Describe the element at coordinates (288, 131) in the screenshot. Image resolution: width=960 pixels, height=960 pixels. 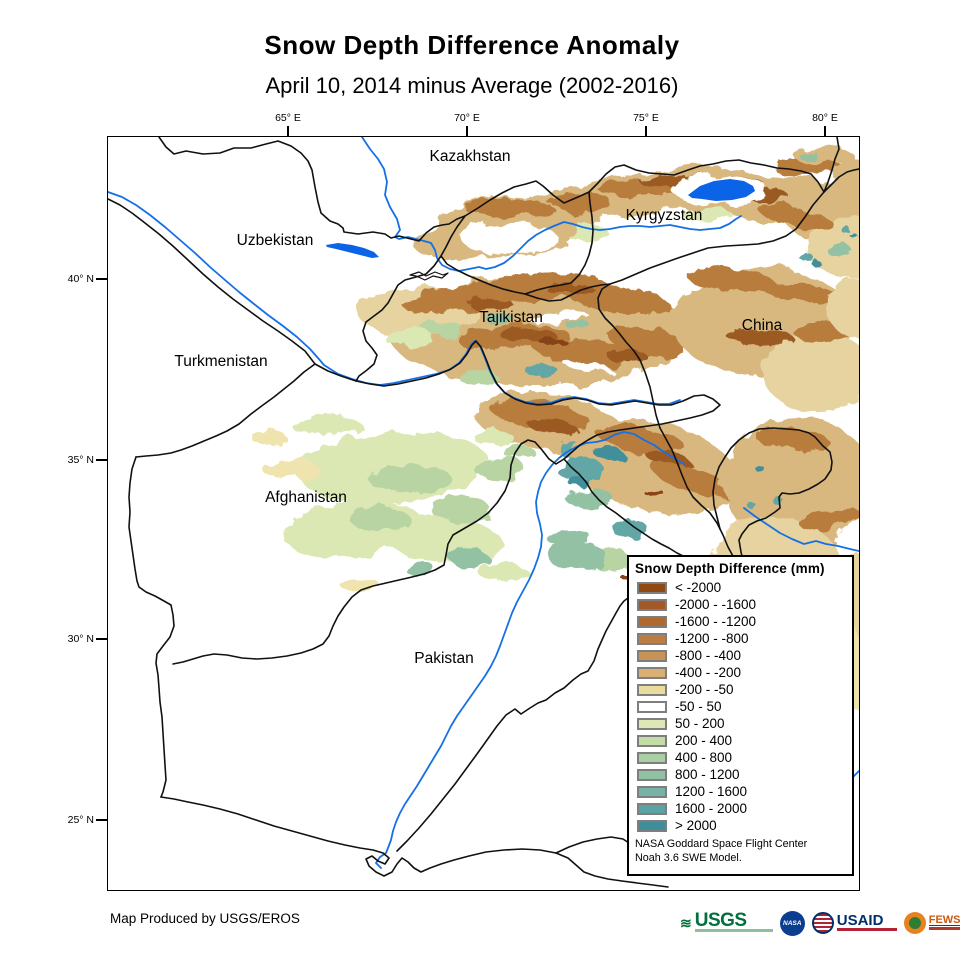
I see `lon-tick-65e` at that location.